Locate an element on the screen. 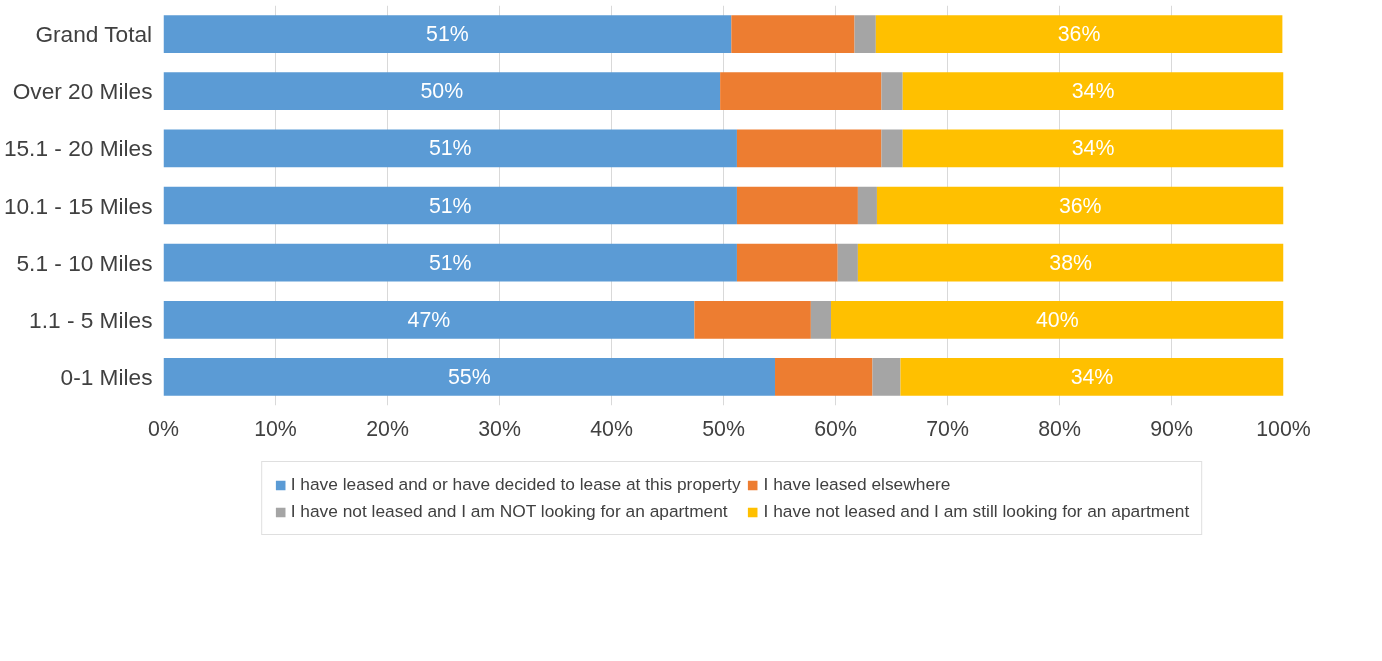  x-tick-label: 40% is located at coordinates (611, 428).